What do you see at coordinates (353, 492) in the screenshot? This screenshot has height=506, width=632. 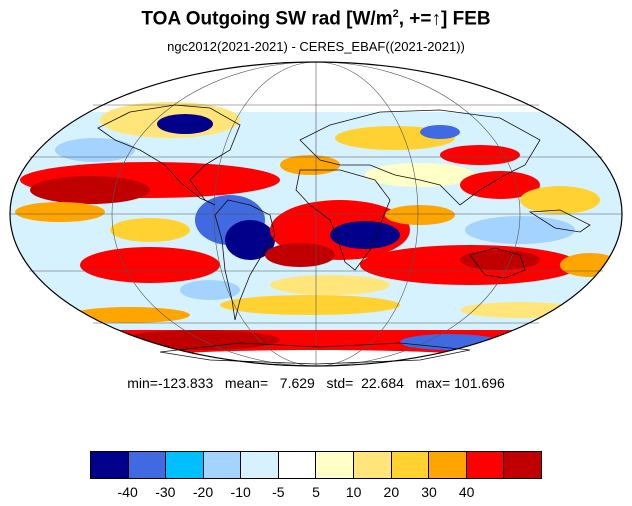 I see `colorbar-label: 10` at bounding box center [353, 492].